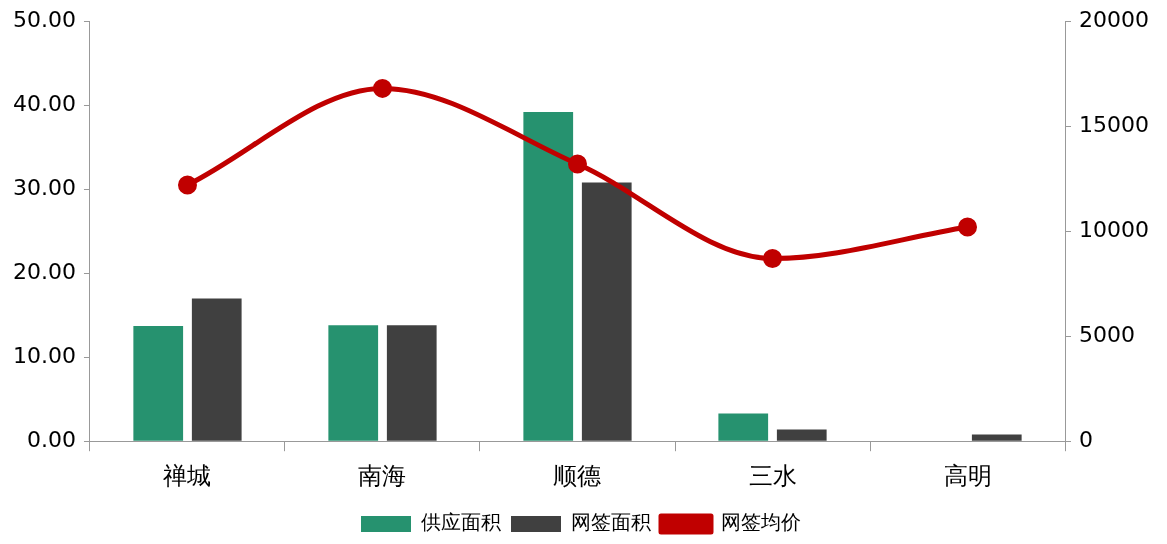  Describe the element at coordinates (611, 522) in the screenshot. I see `legend-label: 网签面积` at that location.